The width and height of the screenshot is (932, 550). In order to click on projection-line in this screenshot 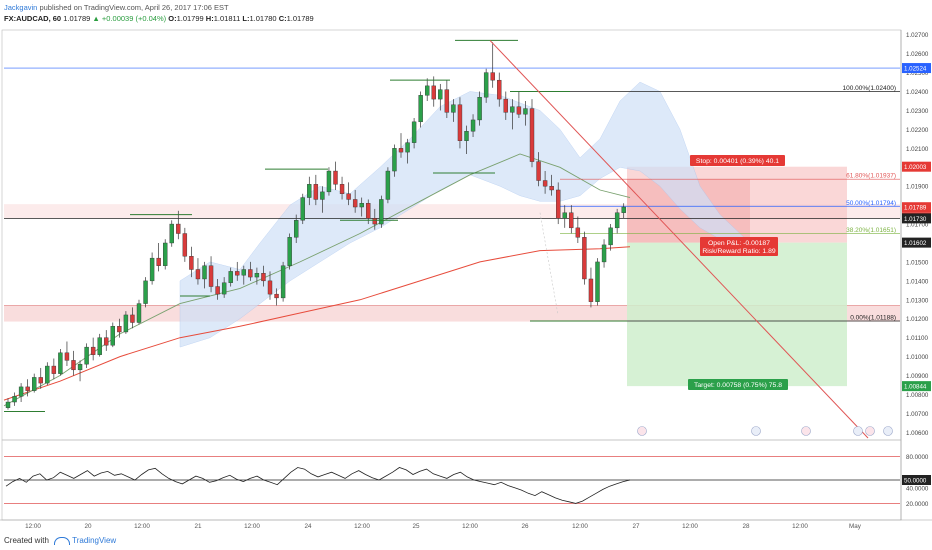, I will do `click(549, 263)`.